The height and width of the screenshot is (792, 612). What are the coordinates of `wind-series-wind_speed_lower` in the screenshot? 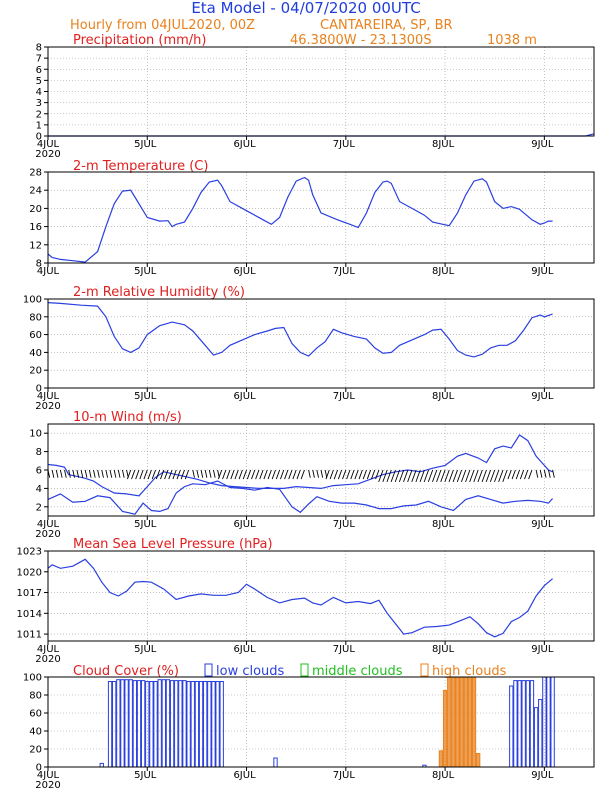 It's located at (300, 497).